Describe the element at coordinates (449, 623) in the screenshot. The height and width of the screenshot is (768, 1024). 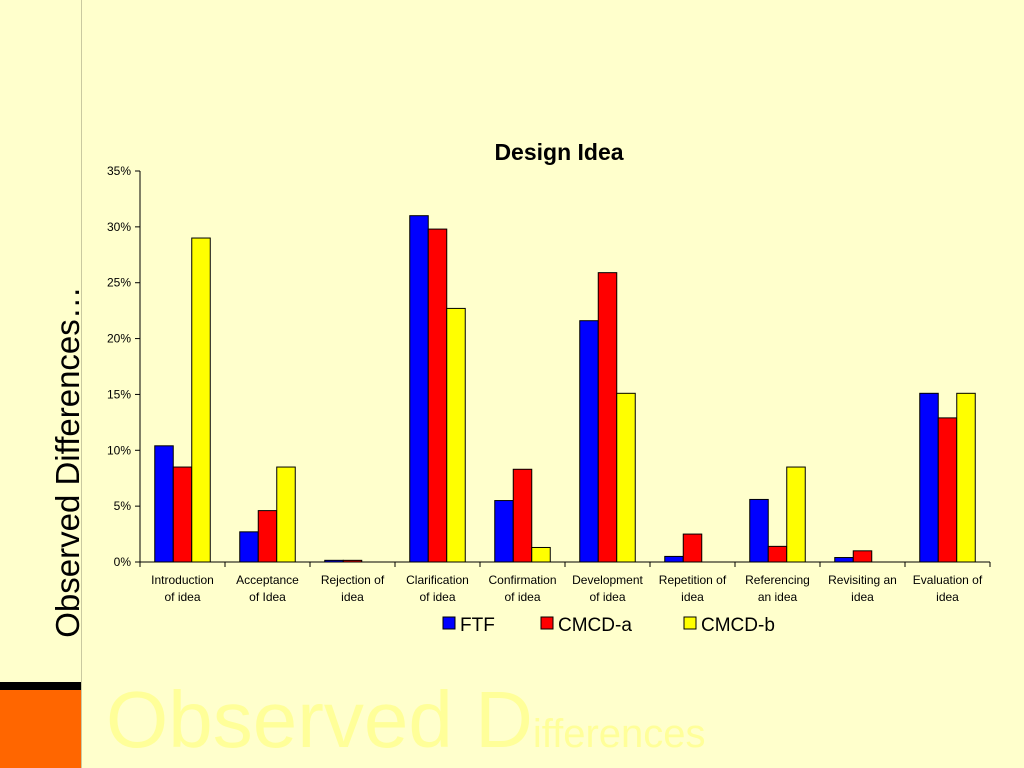
I see `legend-swatch-ftf` at that location.